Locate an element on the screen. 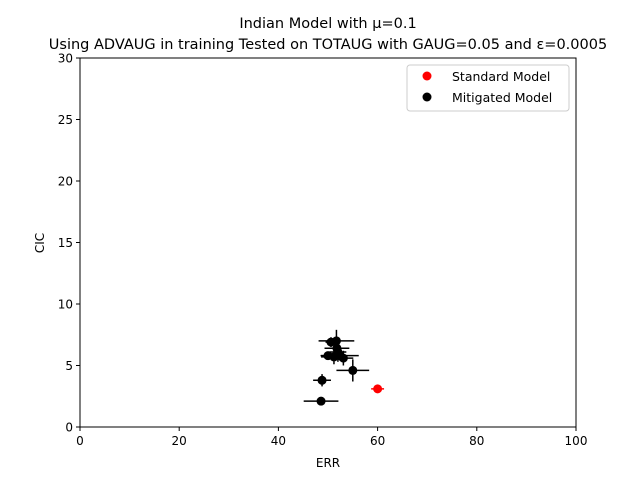 This screenshot has height=480, width=640. legend: Standard Model Mitigated Model is located at coordinates (488, 88).